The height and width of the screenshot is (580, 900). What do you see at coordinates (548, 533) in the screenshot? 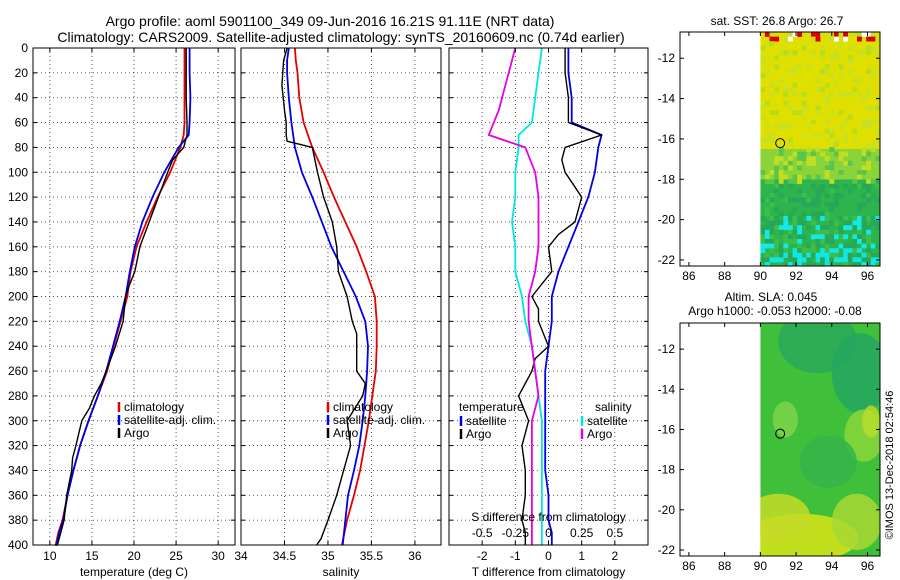
I see `s-tick-label: 0` at bounding box center [548, 533].